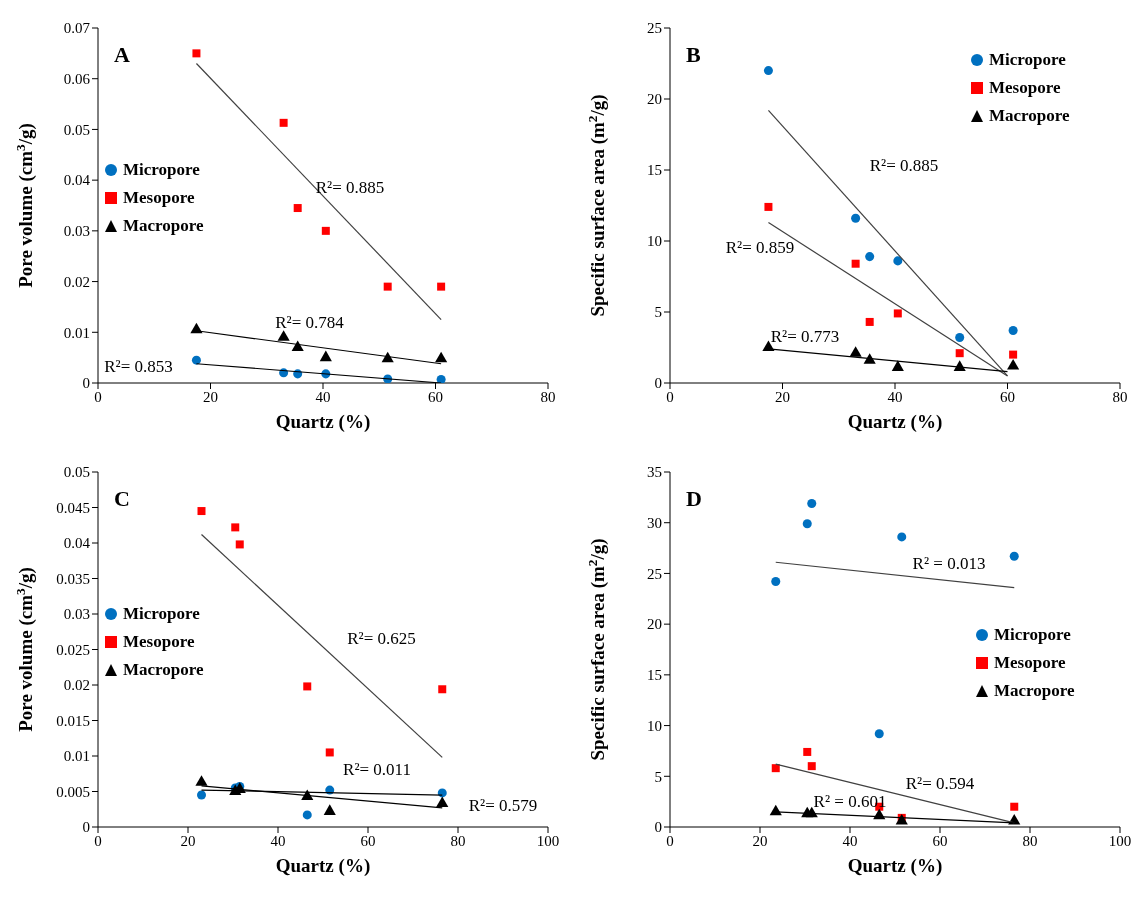  I want to click on annotation: R²= 0.859, so click(760, 248).